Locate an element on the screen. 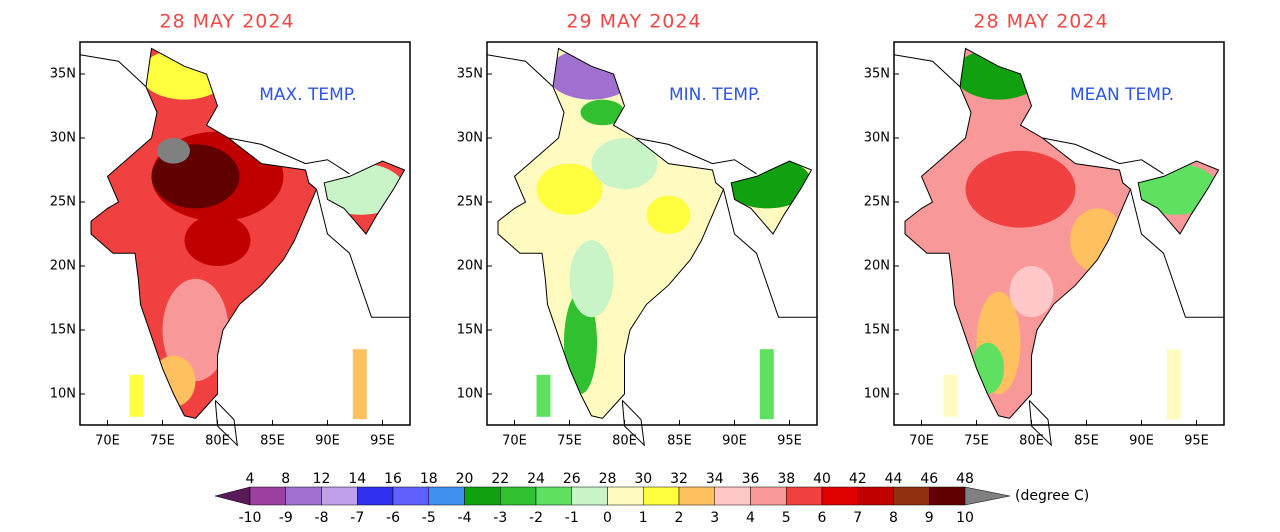  colorbar-top-label: 42 is located at coordinates (858, 479).